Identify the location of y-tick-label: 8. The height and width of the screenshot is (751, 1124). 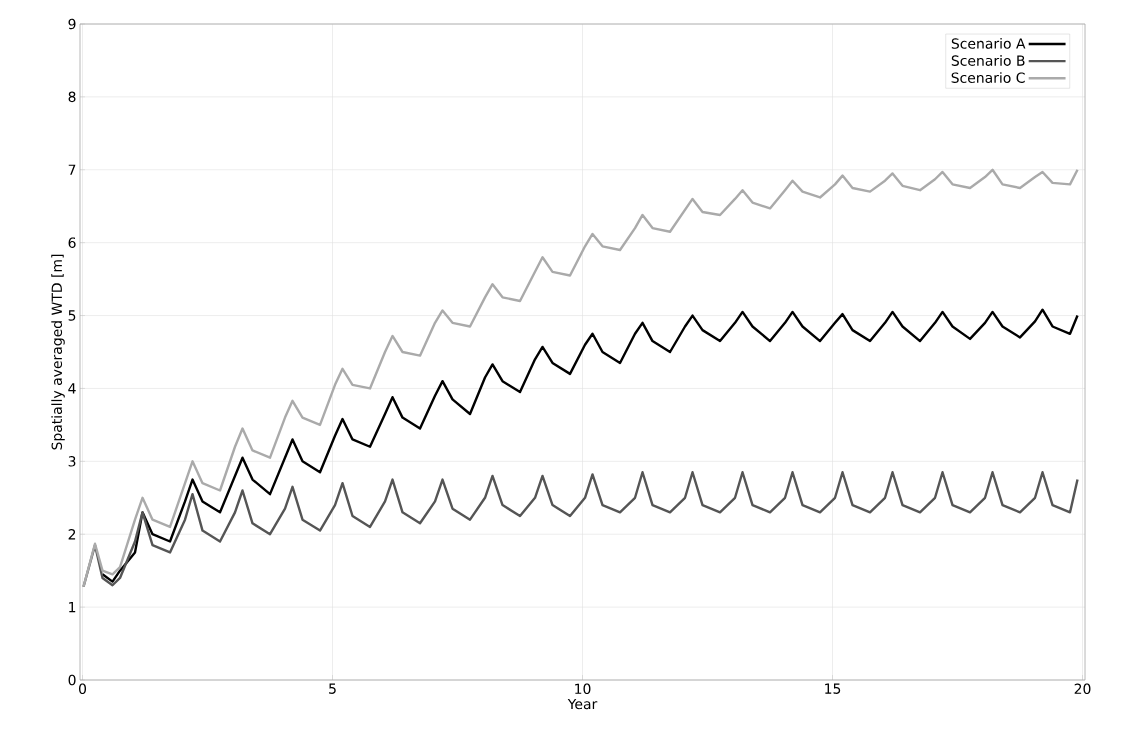
(72, 97).